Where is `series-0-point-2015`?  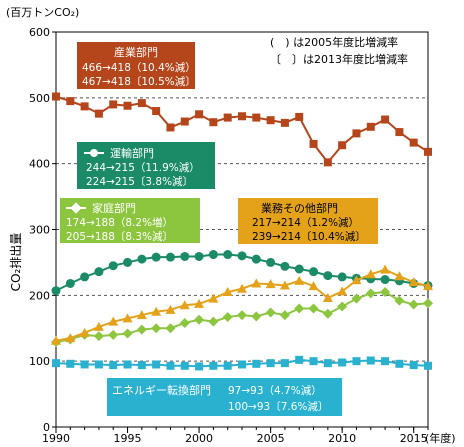 series-0-point-2015 is located at coordinates (413, 142).